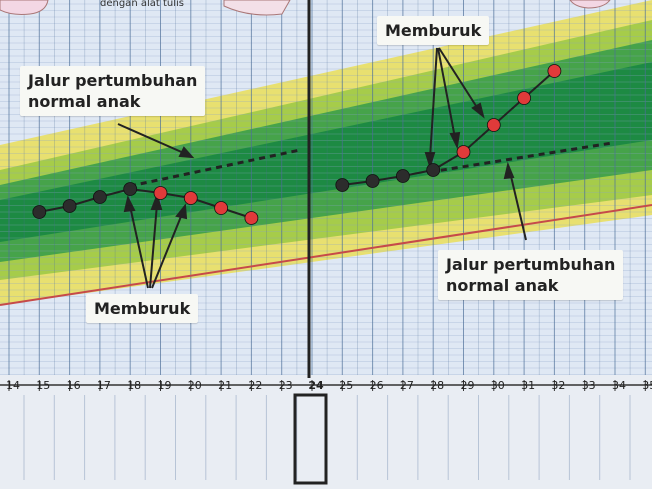 This screenshot has width=652, height=489. I want to click on tick-label: 31, so click(528, 385).